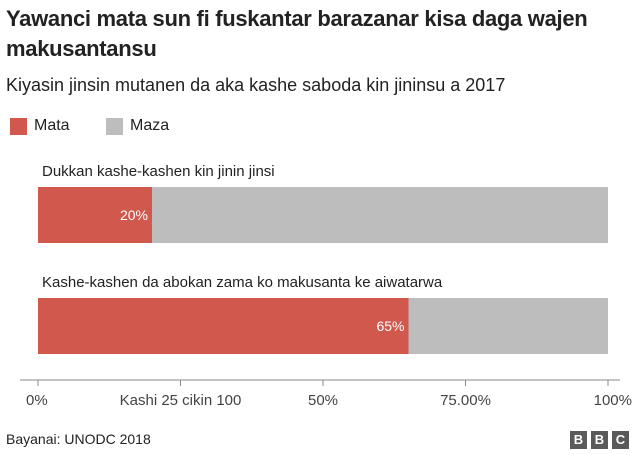  What do you see at coordinates (158, 171) in the screenshot?
I see `category-label: Dukkan kashe-kashen kin jinin jinsi` at bounding box center [158, 171].